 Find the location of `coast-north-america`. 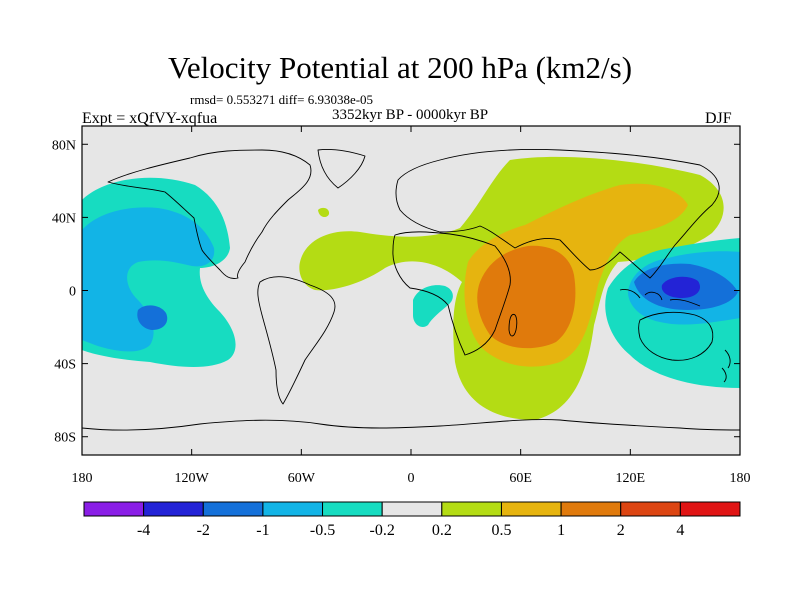

coast-north-america is located at coordinates (209, 214).